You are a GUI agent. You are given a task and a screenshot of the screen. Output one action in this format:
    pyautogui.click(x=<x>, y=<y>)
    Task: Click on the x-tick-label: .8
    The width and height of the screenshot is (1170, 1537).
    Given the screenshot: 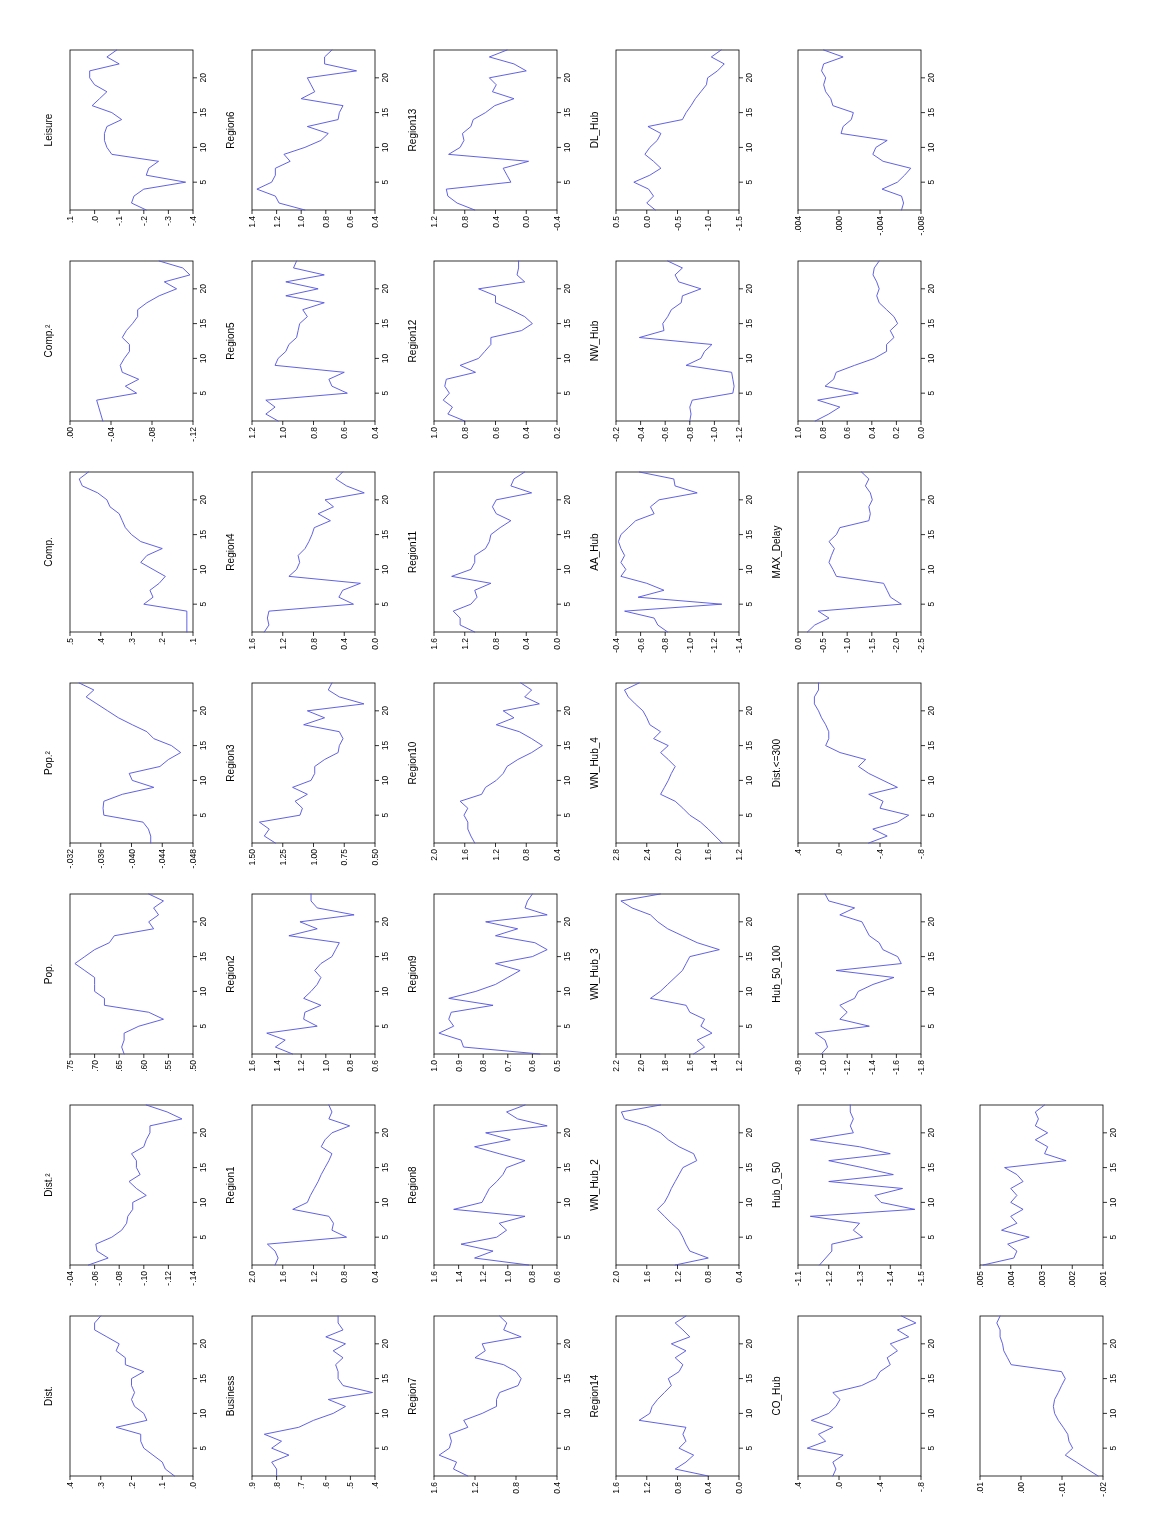 What is the action you would take?
    pyautogui.click(x=276, y=1485)
    